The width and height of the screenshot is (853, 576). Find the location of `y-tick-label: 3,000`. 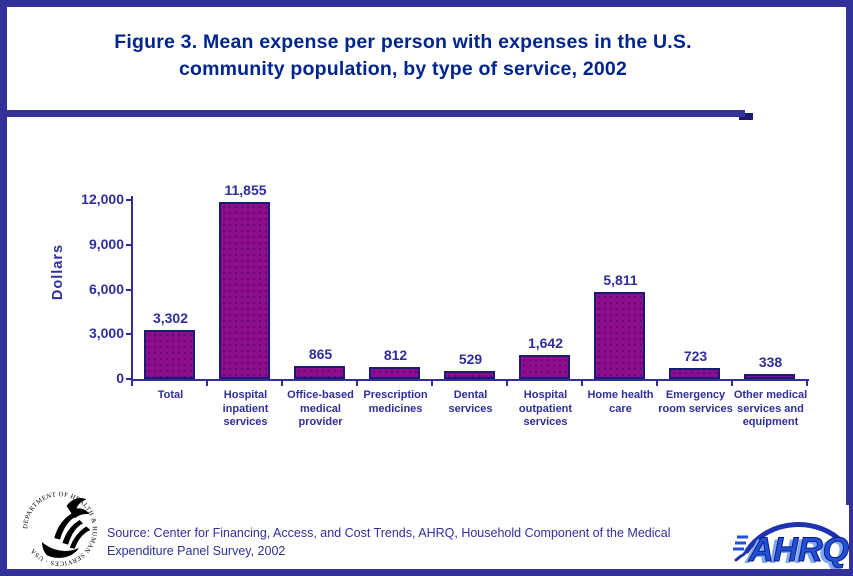

y-tick-label: 3,000 is located at coordinates (106, 333).